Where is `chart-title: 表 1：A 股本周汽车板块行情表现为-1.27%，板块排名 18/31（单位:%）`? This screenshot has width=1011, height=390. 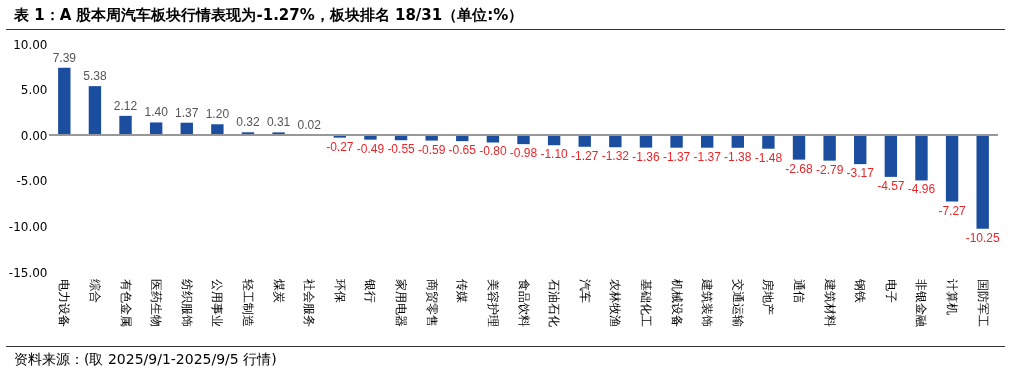 chart-title: 表 1：A 股本周汽车板块行情表现为-1.27%，板块排名 18/31（单位:%） is located at coordinates (505, 15).